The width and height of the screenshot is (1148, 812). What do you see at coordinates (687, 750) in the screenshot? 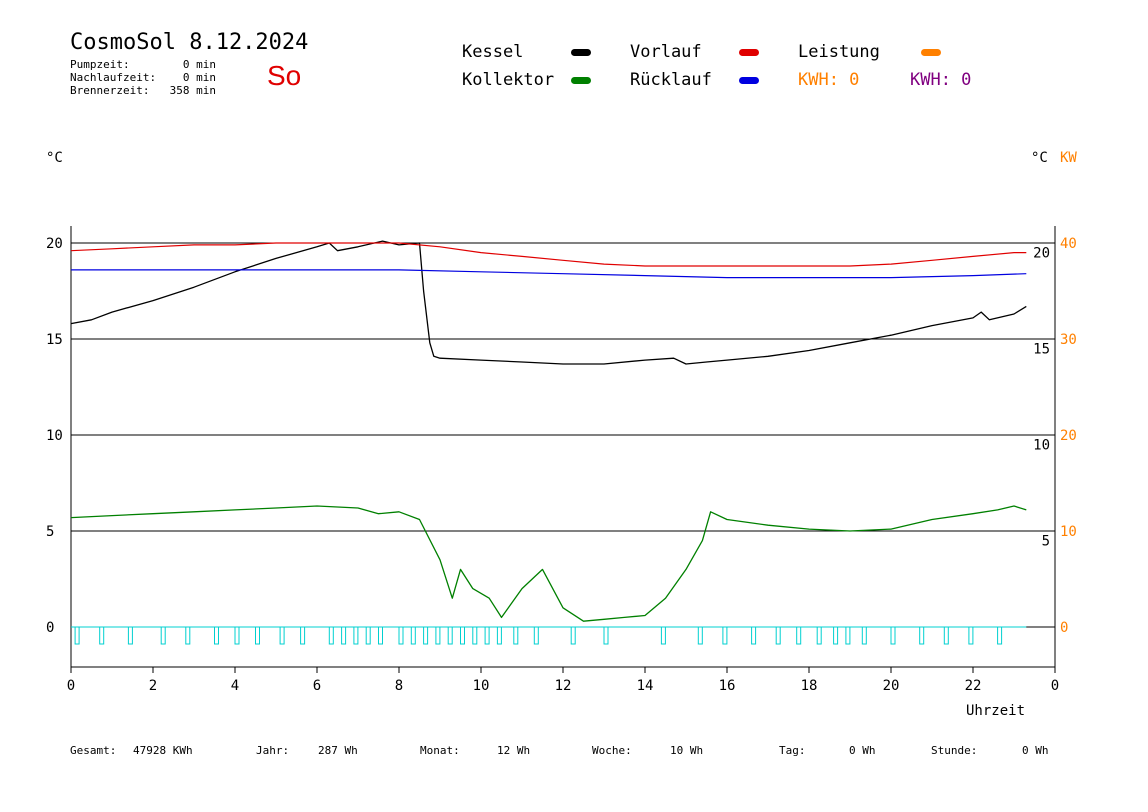
I see `footer-woche-value: 10 Wh` at bounding box center [687, 750].